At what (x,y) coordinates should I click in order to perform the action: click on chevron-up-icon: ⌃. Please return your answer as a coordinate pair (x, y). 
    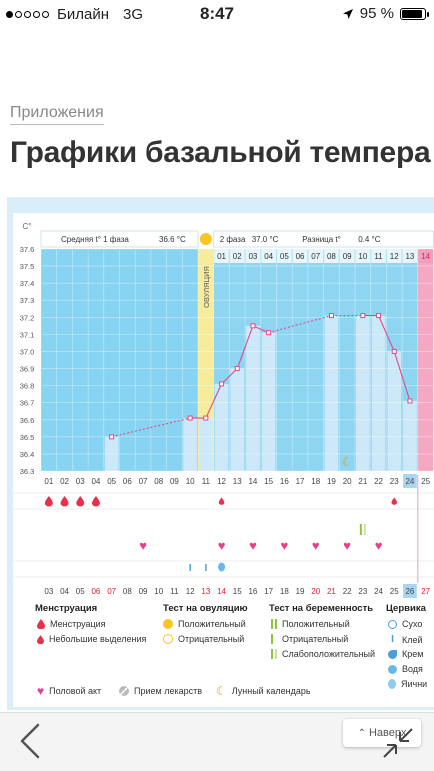
    Looking at the image, I should click on (361, 733).